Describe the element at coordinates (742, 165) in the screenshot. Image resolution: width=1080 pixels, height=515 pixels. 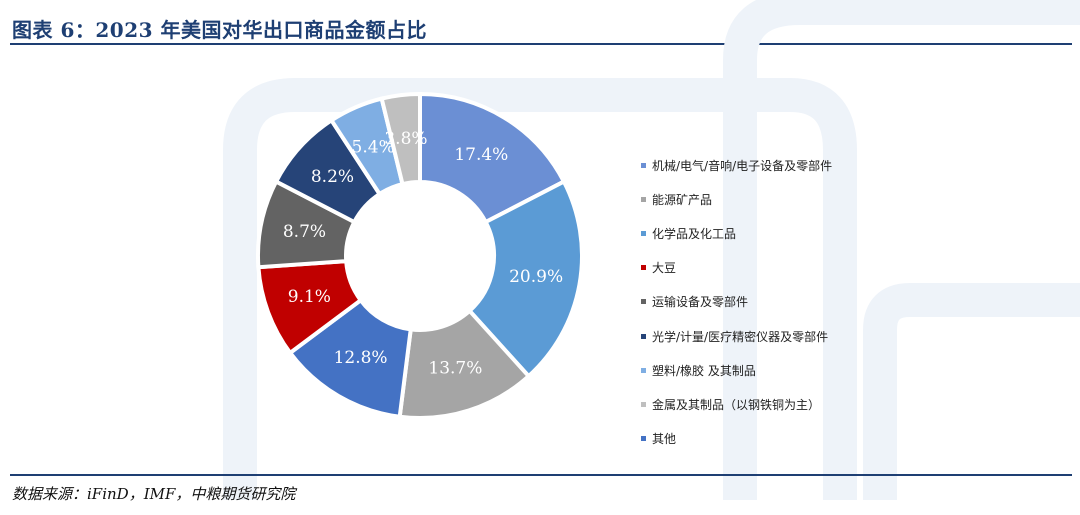
I see `legend-label: 机械/电气/音响/电子设备及零部件` at that location.